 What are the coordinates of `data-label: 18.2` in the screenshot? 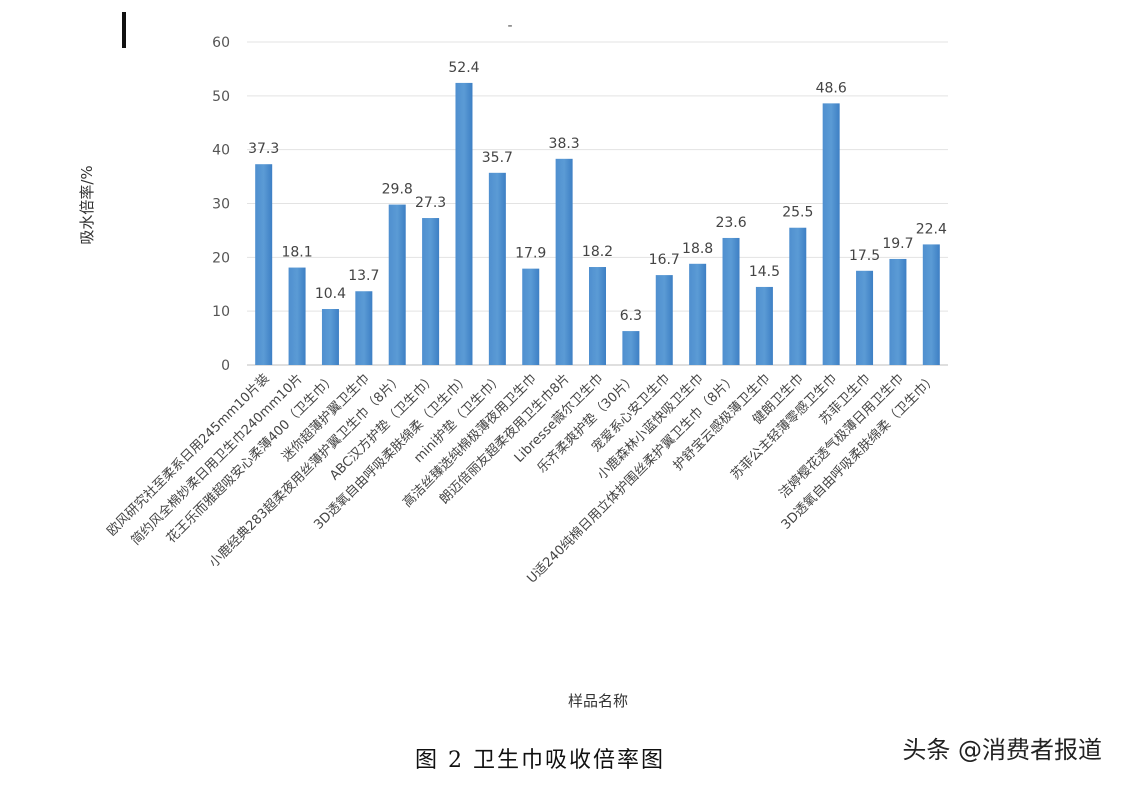 It's located at (597, 252).